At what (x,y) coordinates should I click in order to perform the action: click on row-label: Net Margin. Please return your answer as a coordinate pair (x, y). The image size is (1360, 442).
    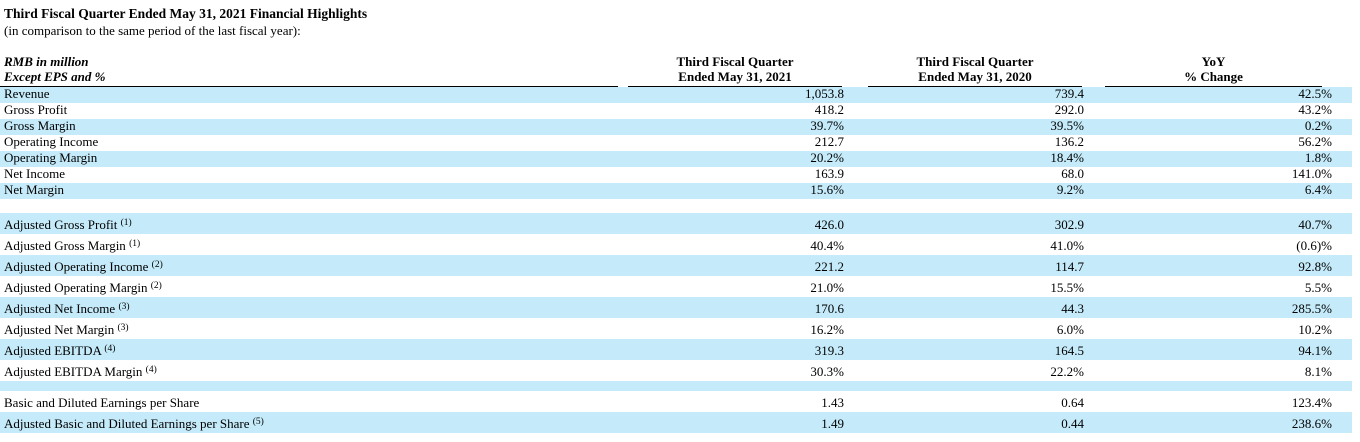
    Looking at the image, I should click on (34, 190).